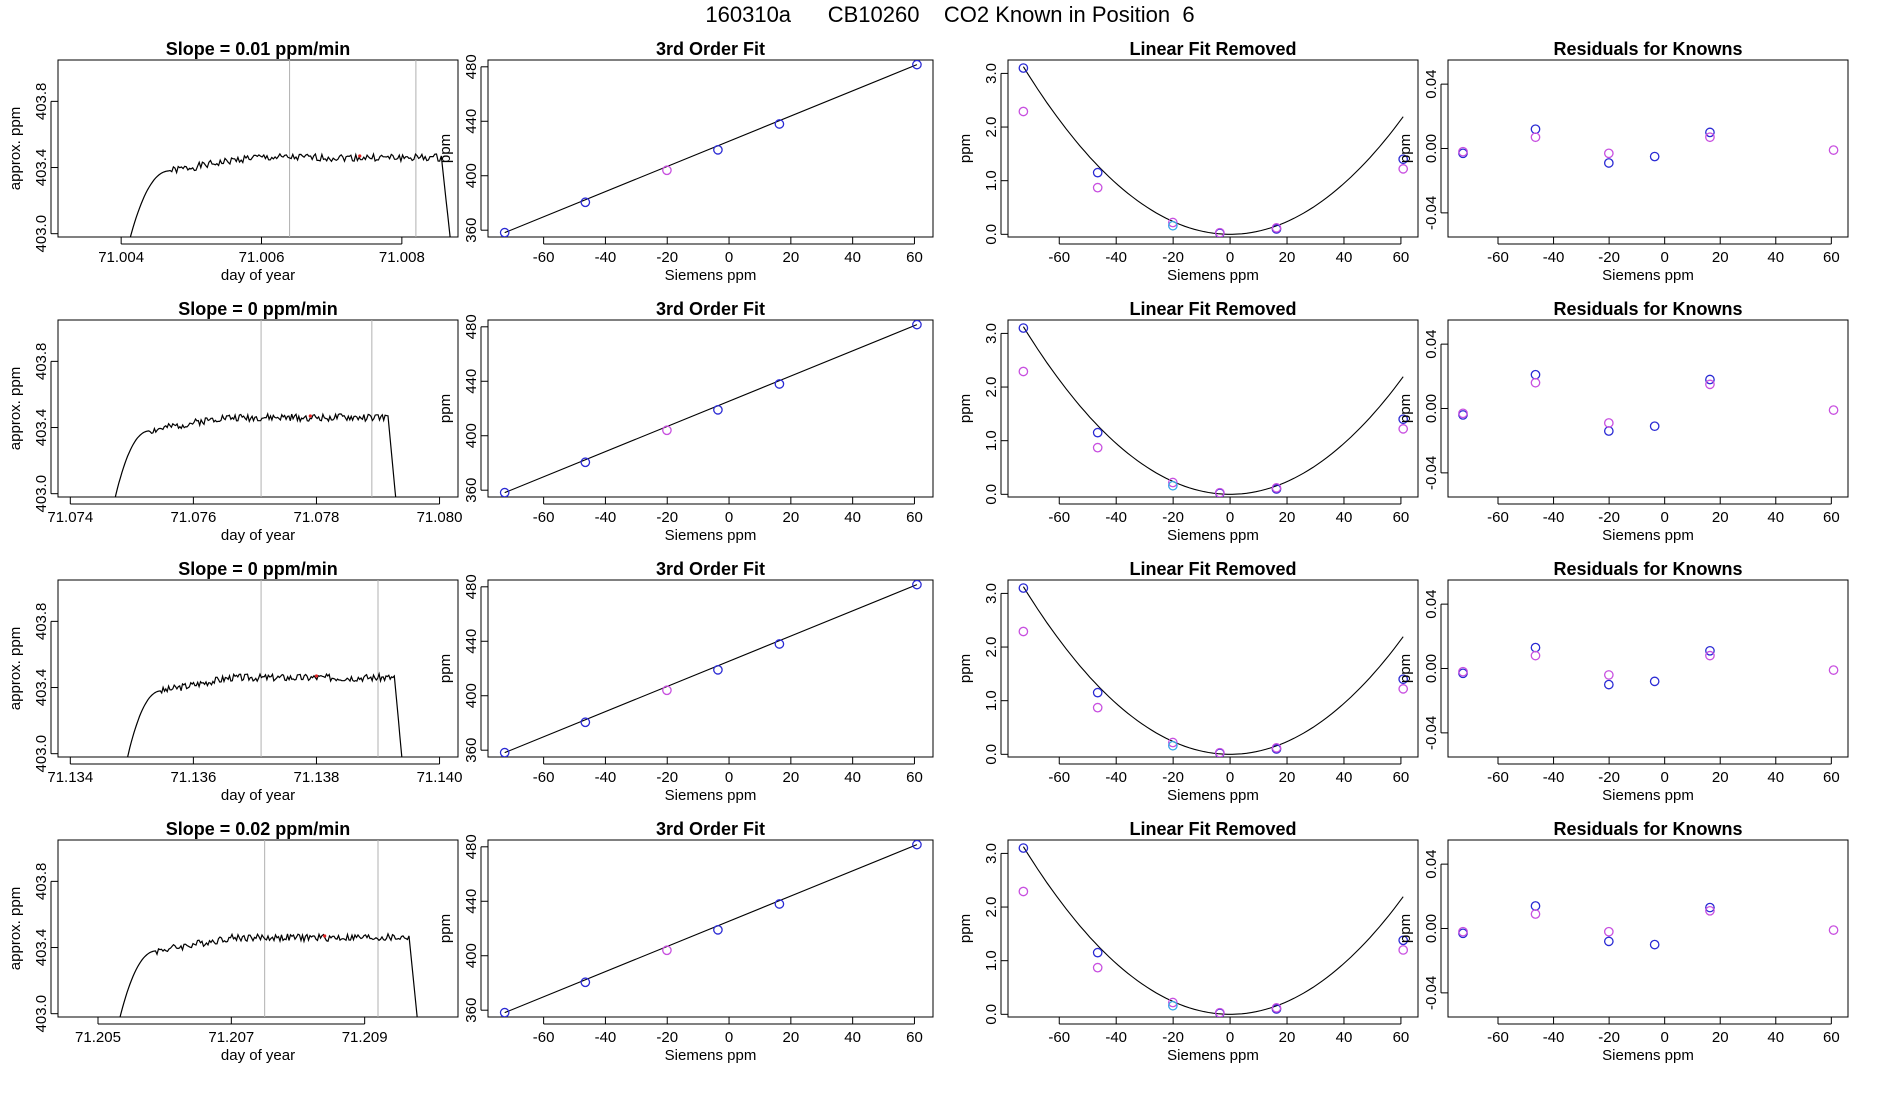 The width and height of the screenshot is (1900, 1100). I want to click on y-tick-label: 3.0, so click(991, 853).